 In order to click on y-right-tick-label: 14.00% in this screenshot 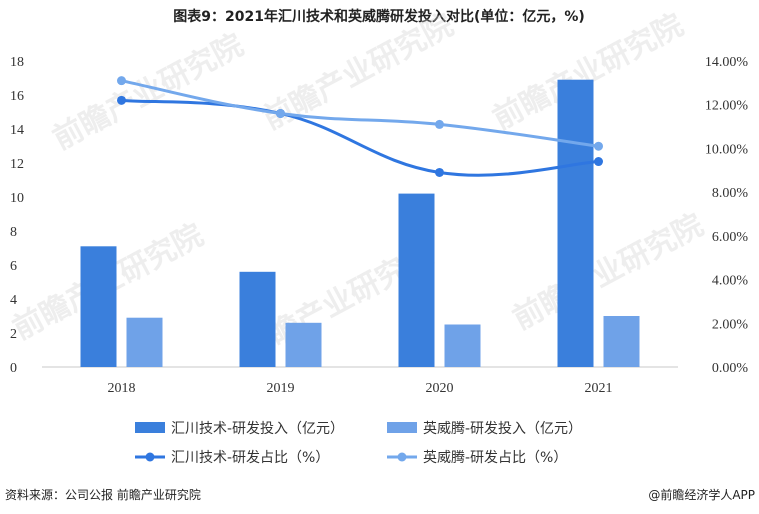, I will do `click(727, 62)`.